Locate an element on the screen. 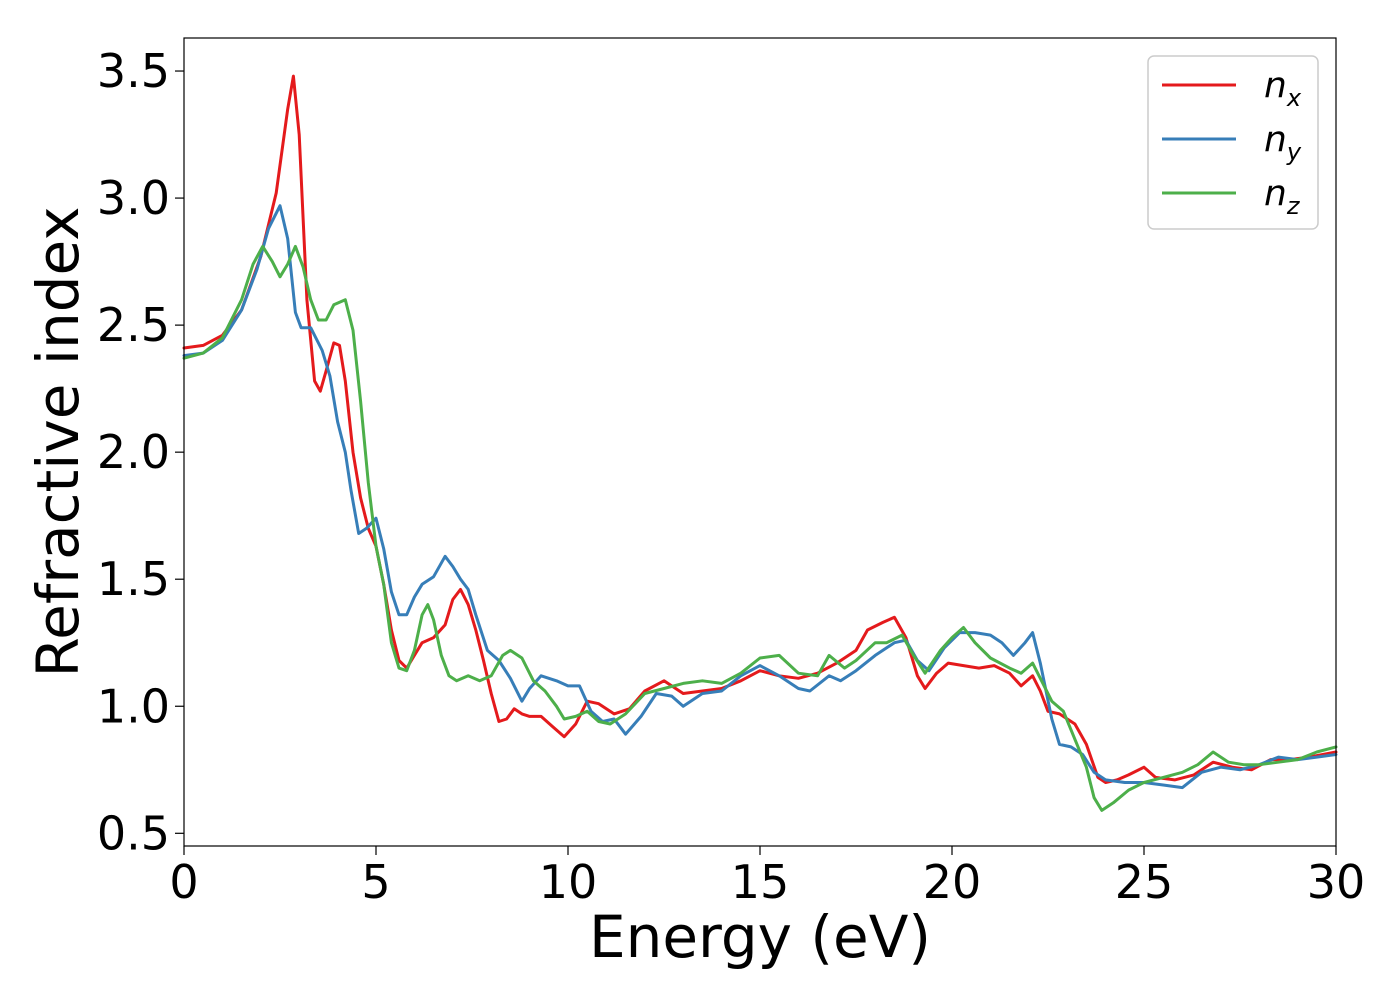 This screenshot has height=1000, width=1400. y-axis-label: Refractive index is located at coordinates (58, 441).